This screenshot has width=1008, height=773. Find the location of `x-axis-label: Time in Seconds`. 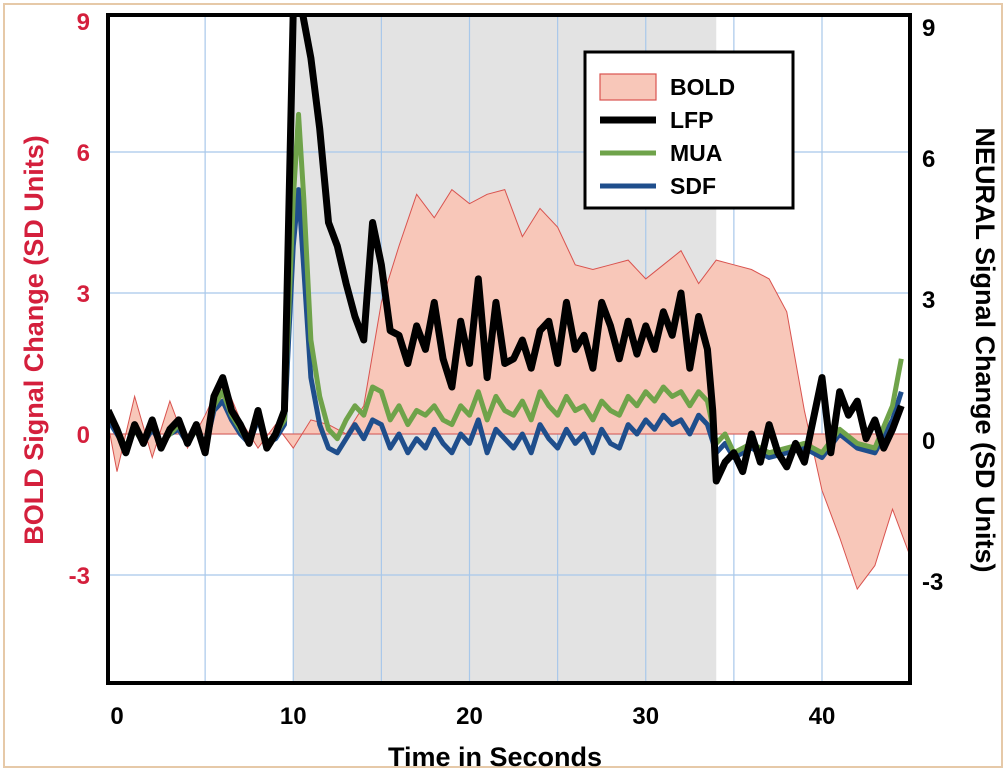

x-axis-label: Time in Seconds is located at coordinates (495, 757).